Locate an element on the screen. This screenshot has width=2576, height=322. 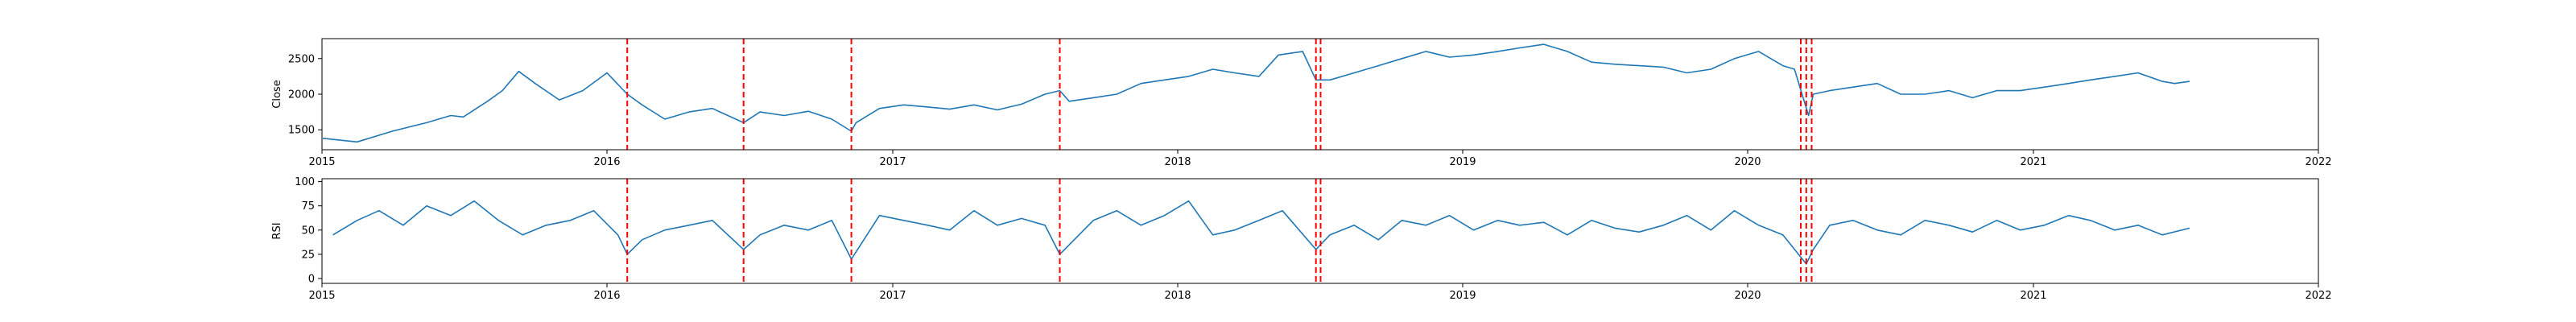
close-y-axis: 1500 2000 2500 is located at coordinates (305, 95).